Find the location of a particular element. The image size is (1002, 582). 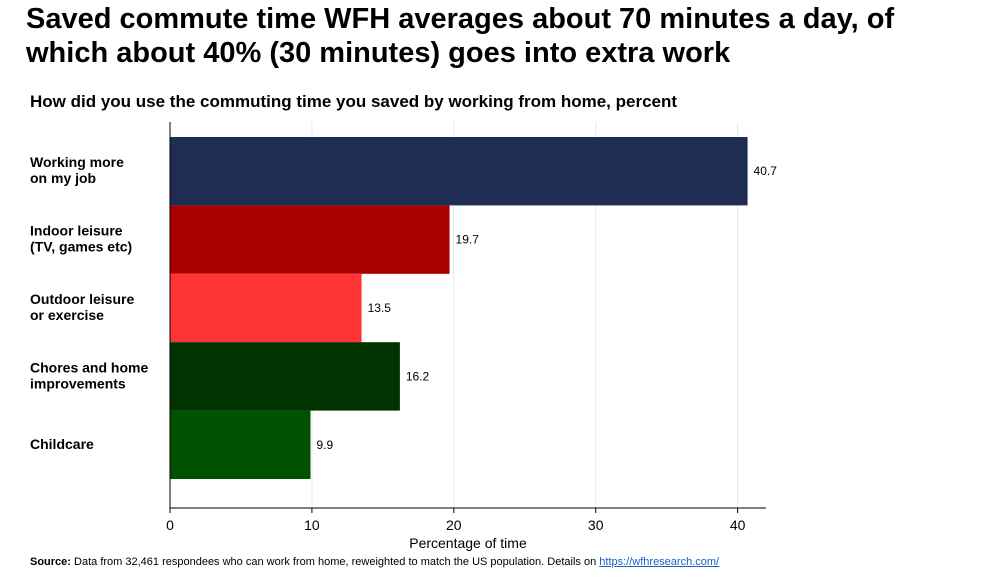

category-label: on my job is located at coordinates (63, 178).